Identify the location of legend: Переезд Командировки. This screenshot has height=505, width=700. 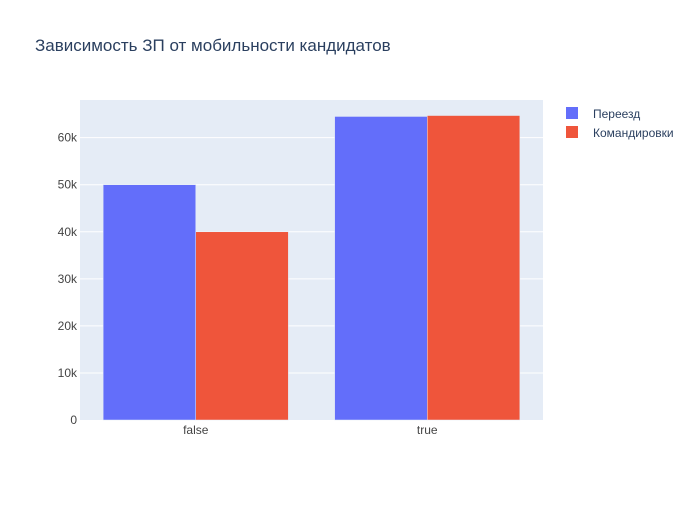
(620, 123).